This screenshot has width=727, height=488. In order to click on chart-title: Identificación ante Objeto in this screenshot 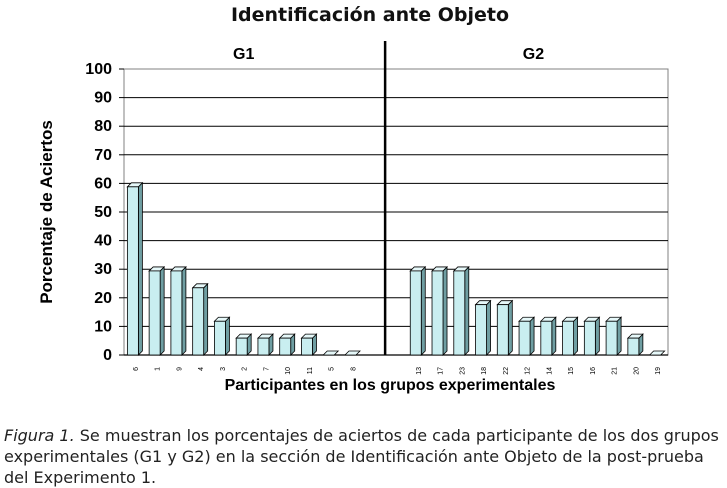, I will do `click(370, 15)`.